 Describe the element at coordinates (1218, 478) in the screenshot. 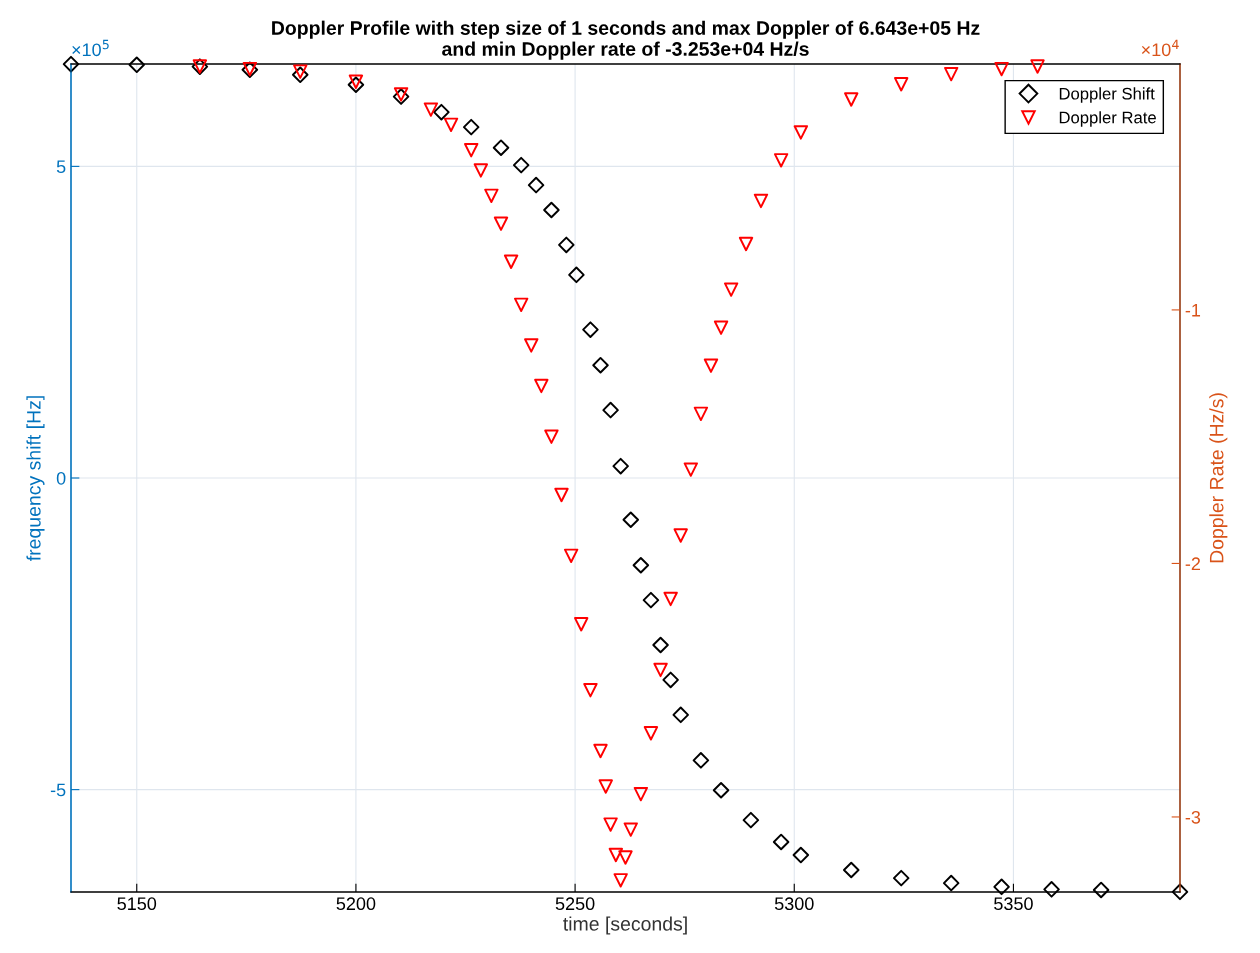

I see `y2-axis-title: Doppler Rate (Hz/s)` at that location.